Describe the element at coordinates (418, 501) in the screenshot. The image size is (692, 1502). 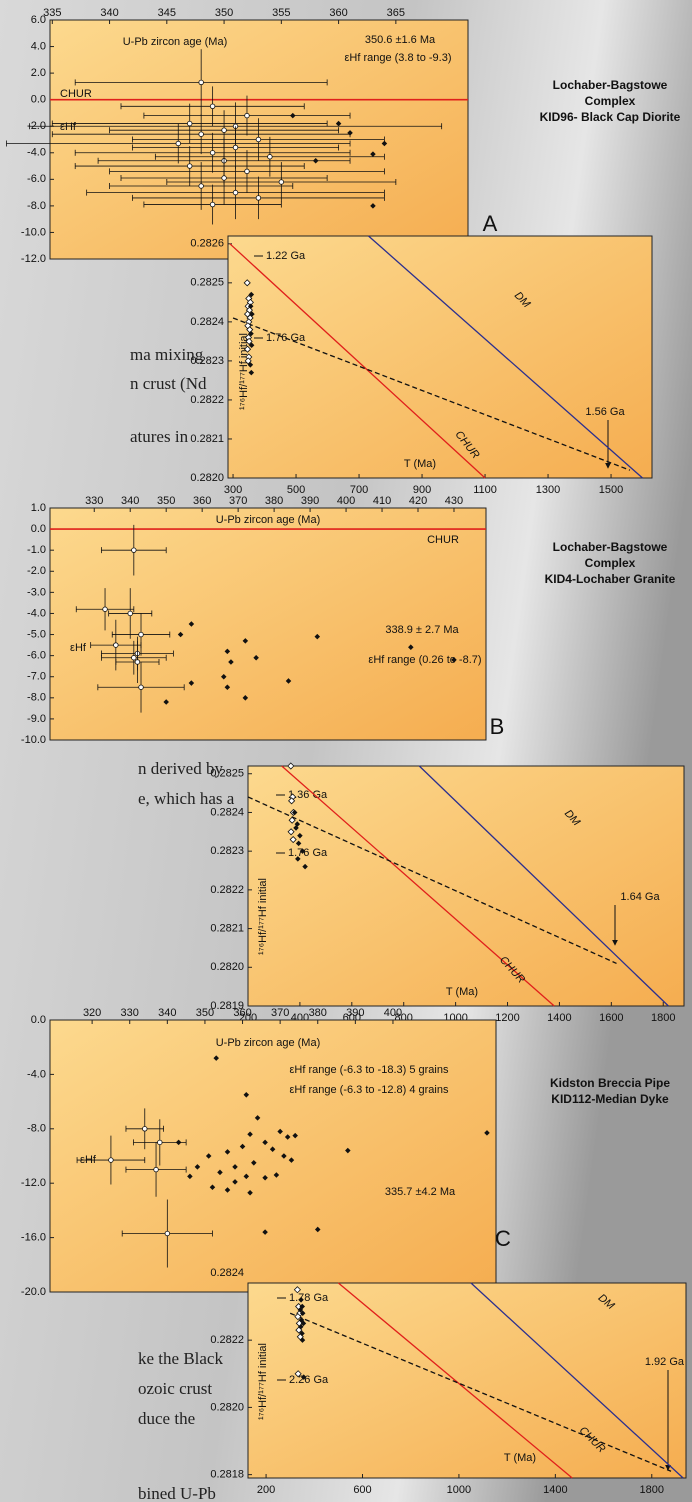
I see `x-tick-label: 420` at that location.